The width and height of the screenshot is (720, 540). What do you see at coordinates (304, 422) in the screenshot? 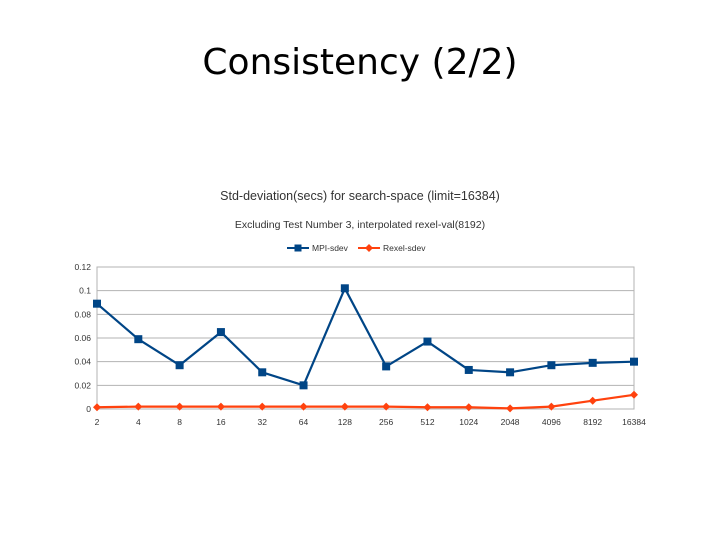
I see `x-tick-label: 64` at bounding box center [304, 422].